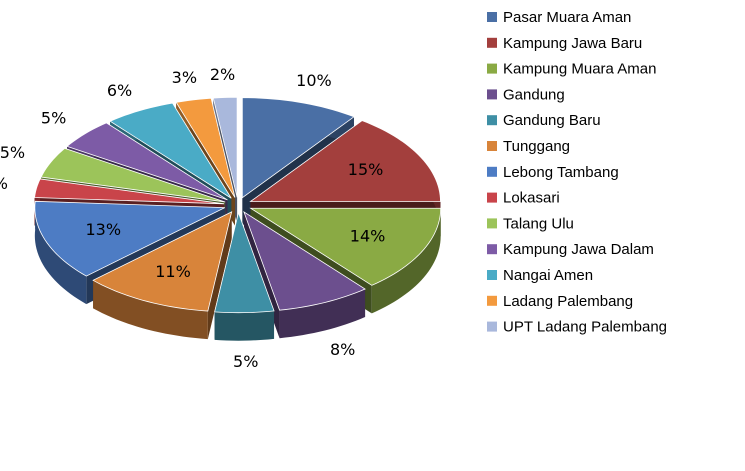 Image resolution: width=745 pixels, height=471 pixels. Describe the element at coordinates (561, 172) in the screenshot. I see `legend-label: Lebong Tambang` at that location.